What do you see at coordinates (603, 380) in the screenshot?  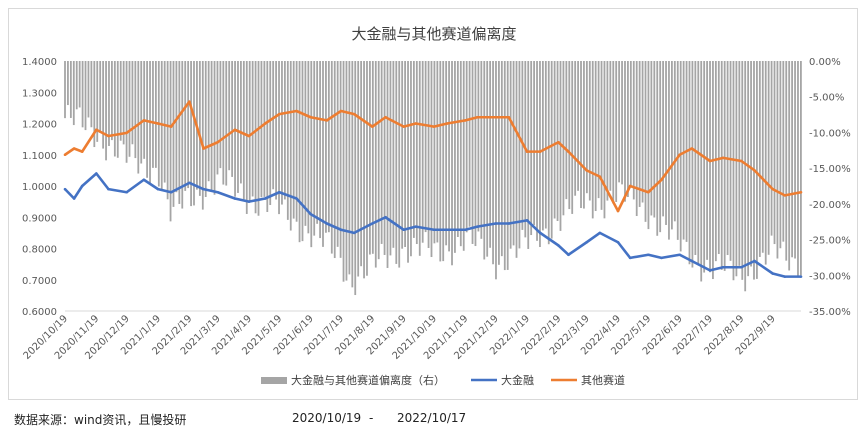 I see `legend-label: 其他赛道` at bounding box center [603, 380].